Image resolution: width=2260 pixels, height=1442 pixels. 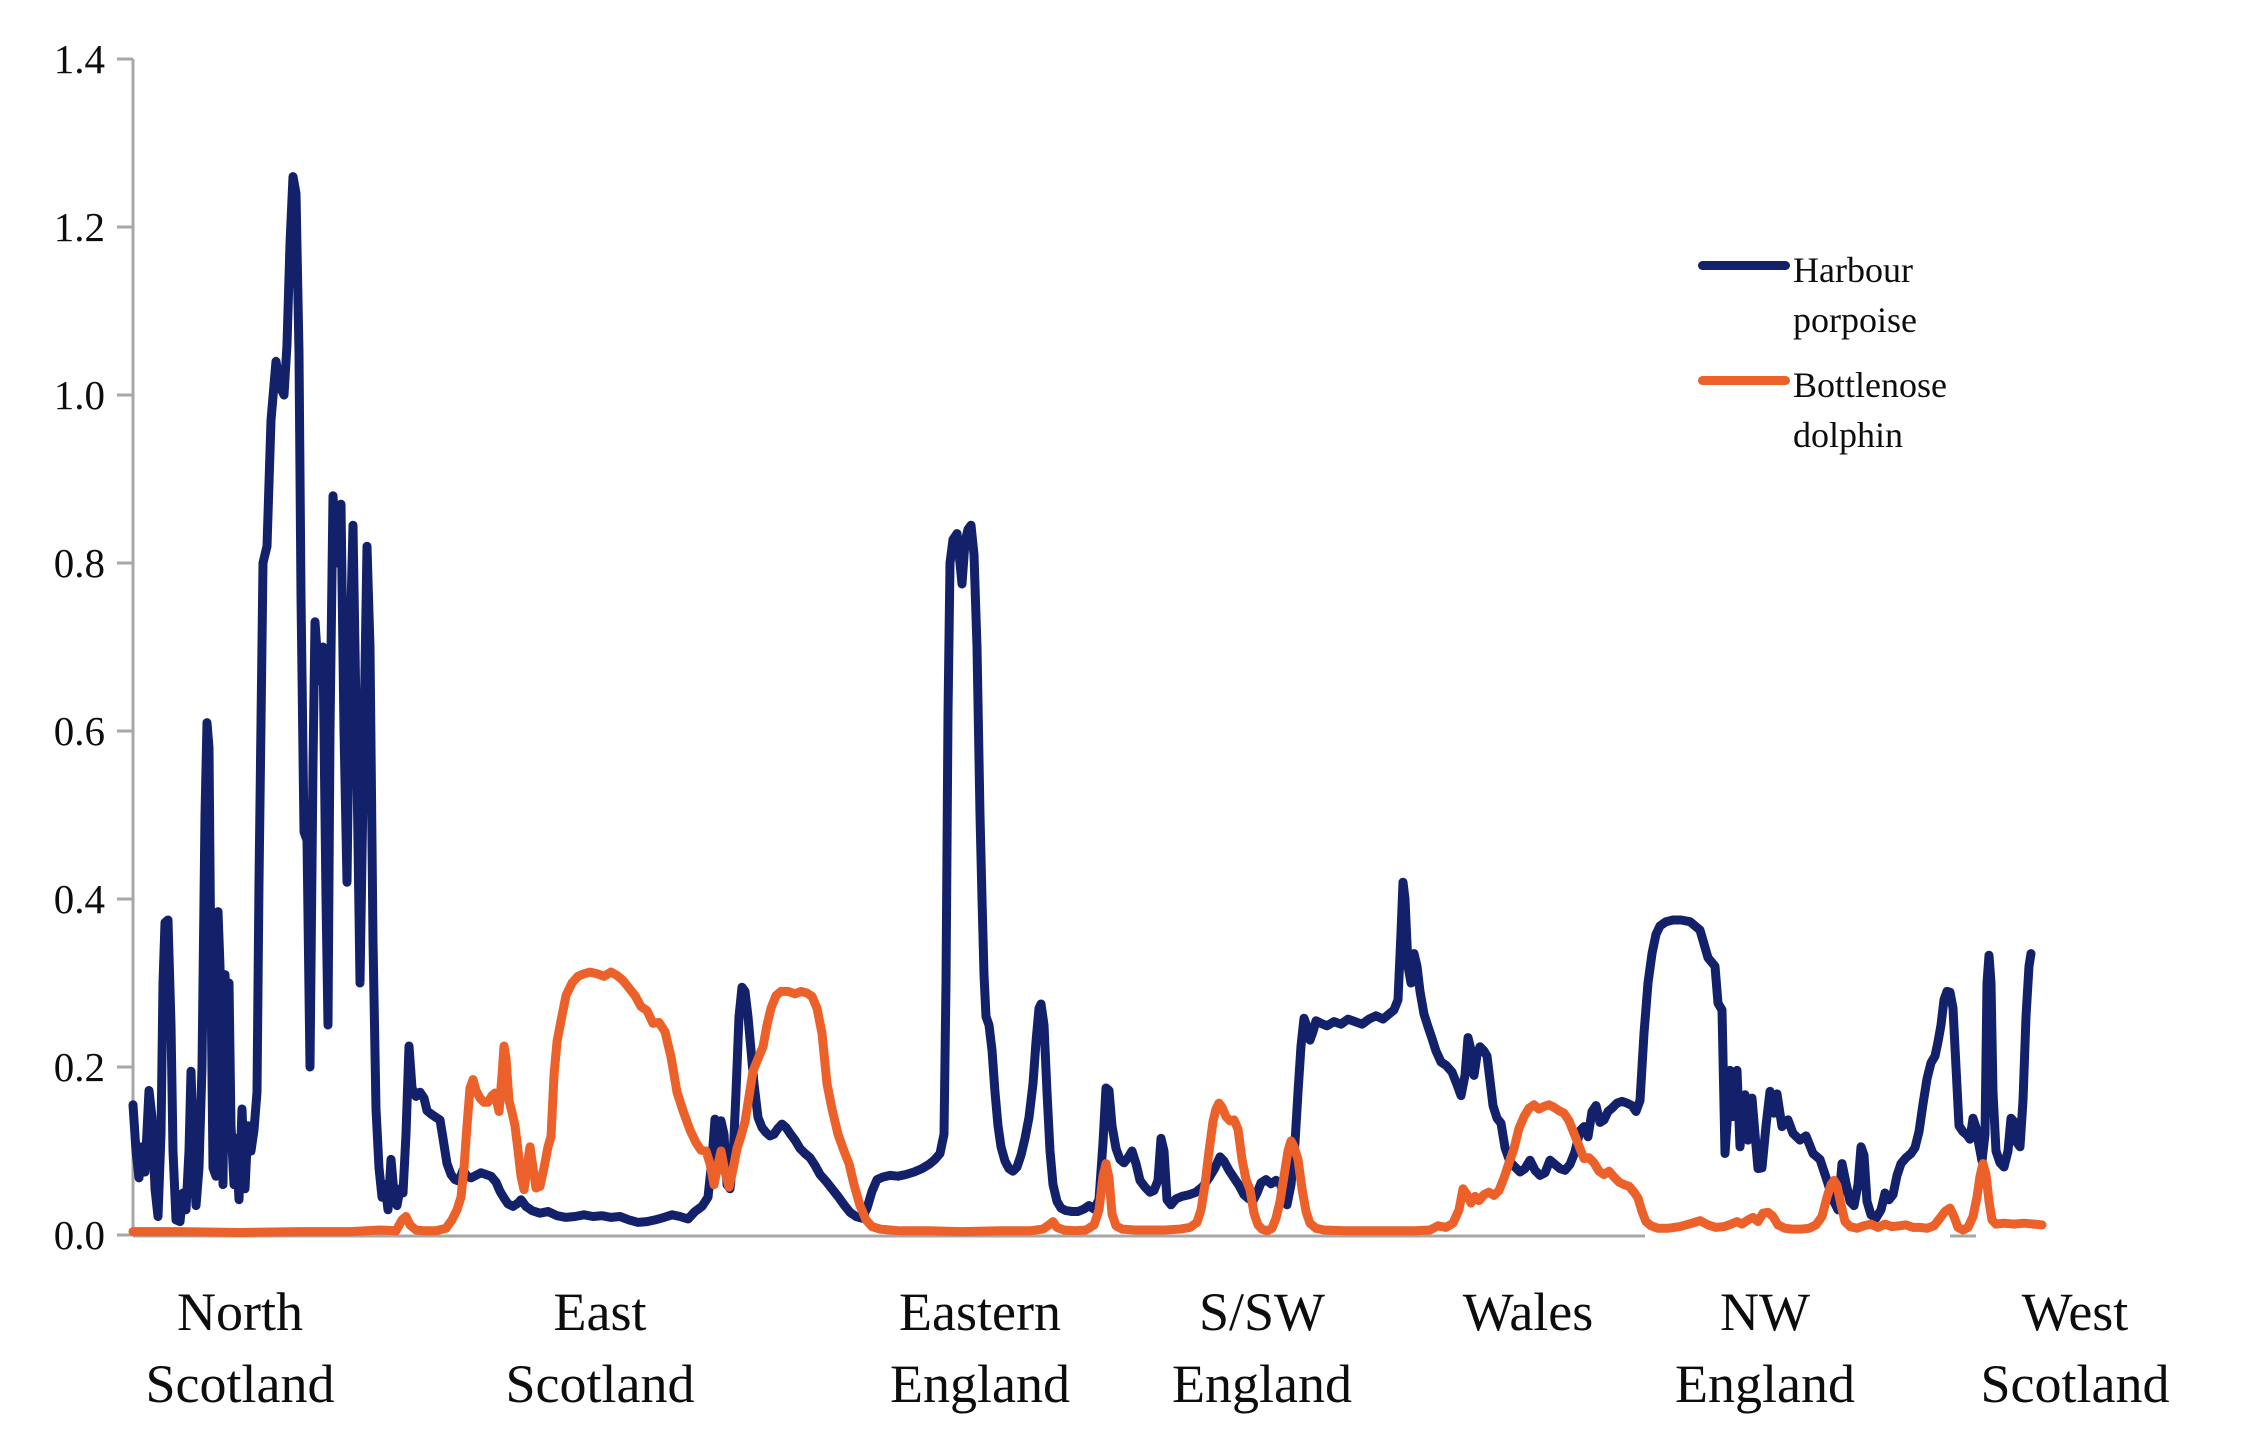 What do you see at coordinates (1870, 385) in the screenshot?
I see `legend-label-line: Bottlenose` at bounding box center [1870, 385].